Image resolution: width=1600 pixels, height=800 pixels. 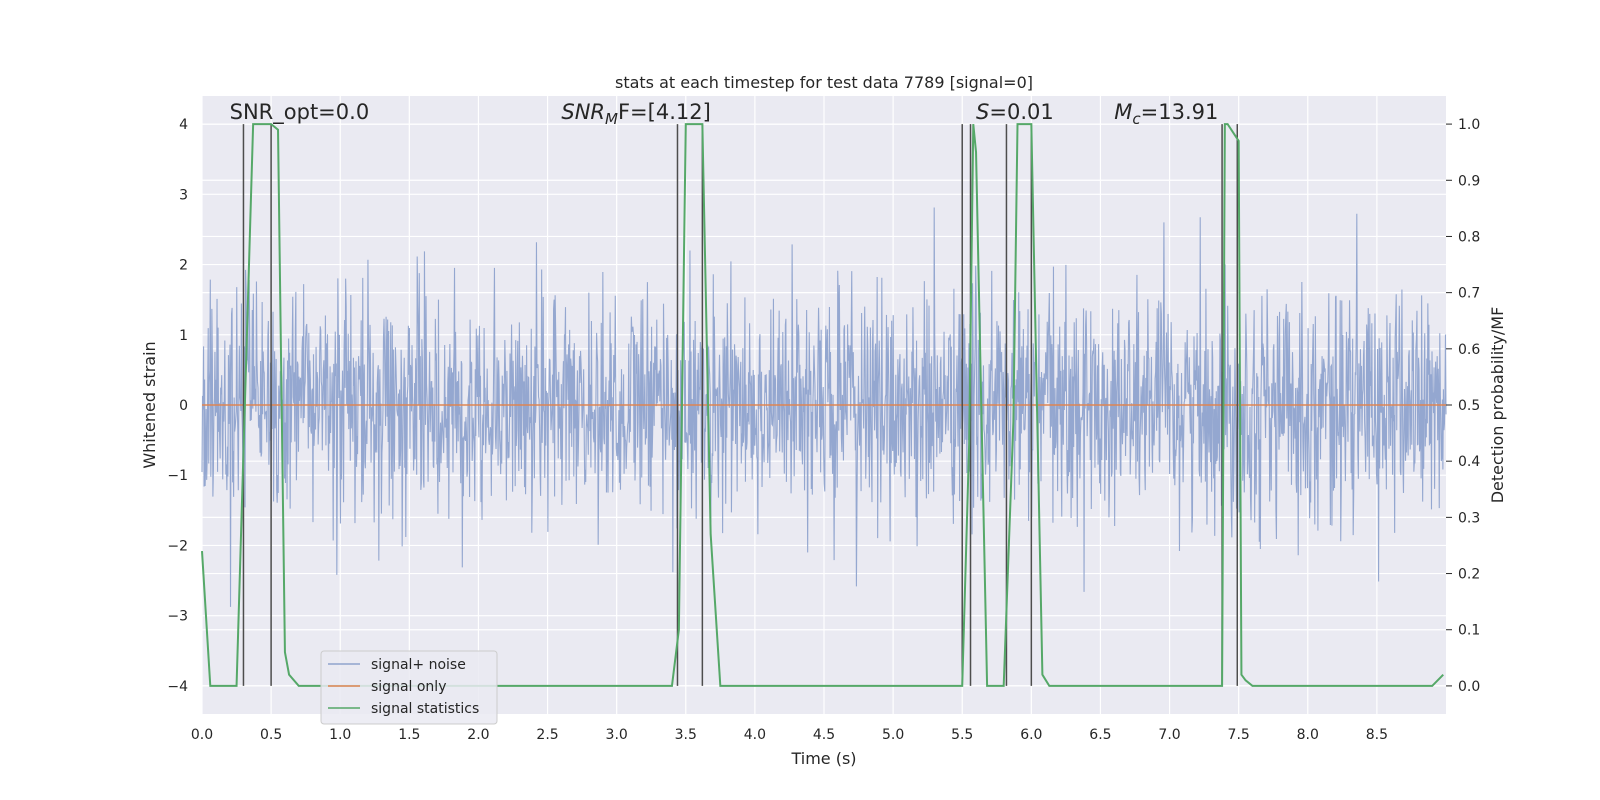 What do you see at coordinates (202, 735) in the screenshot?
I see `x-tick-label: 0.0` at bounding box center [202, 735].